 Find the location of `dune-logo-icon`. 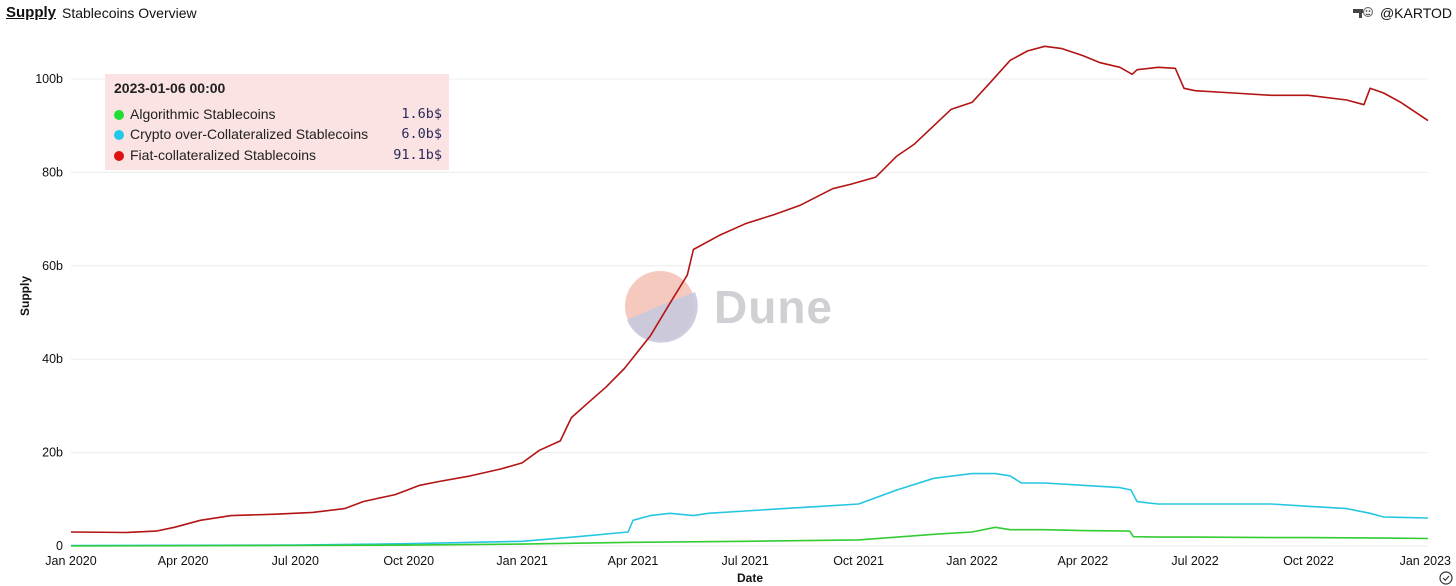

dune-logo-icon is located at coordinates (661, 307).